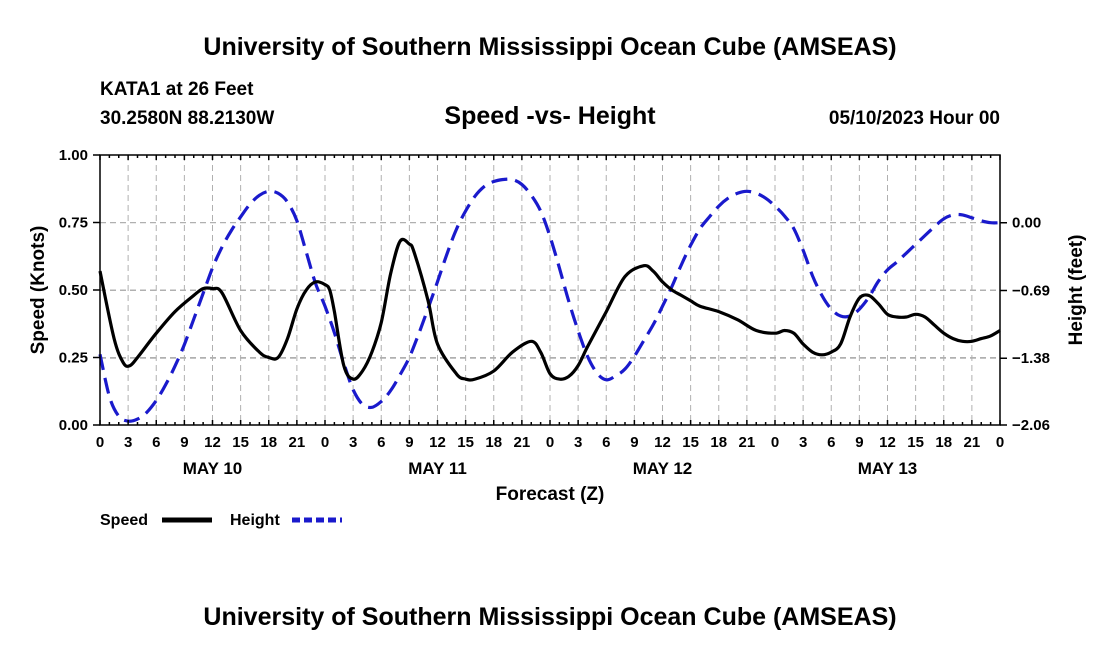 The image size is (1100, 650). Describe the element at coordinates (73, 358) in the screenshot. I see `y-tick-label: 0.25` at that location.